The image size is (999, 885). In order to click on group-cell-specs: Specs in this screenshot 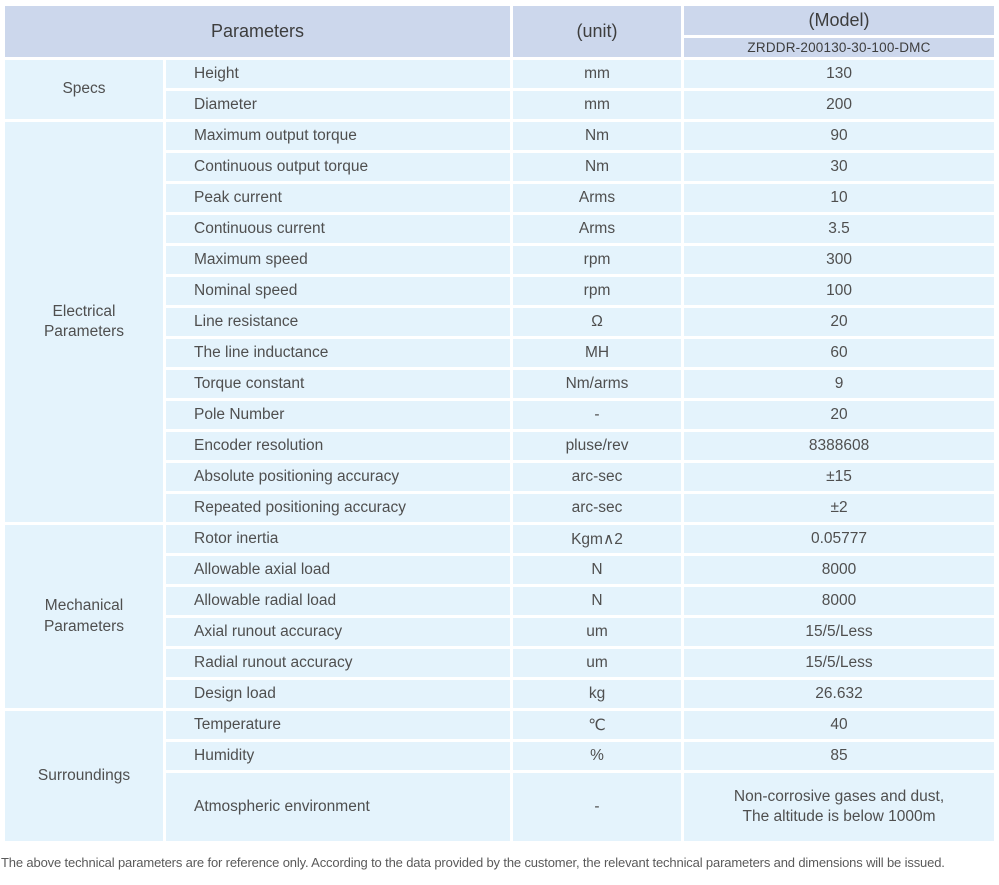, I will do `click(84, 89)`.